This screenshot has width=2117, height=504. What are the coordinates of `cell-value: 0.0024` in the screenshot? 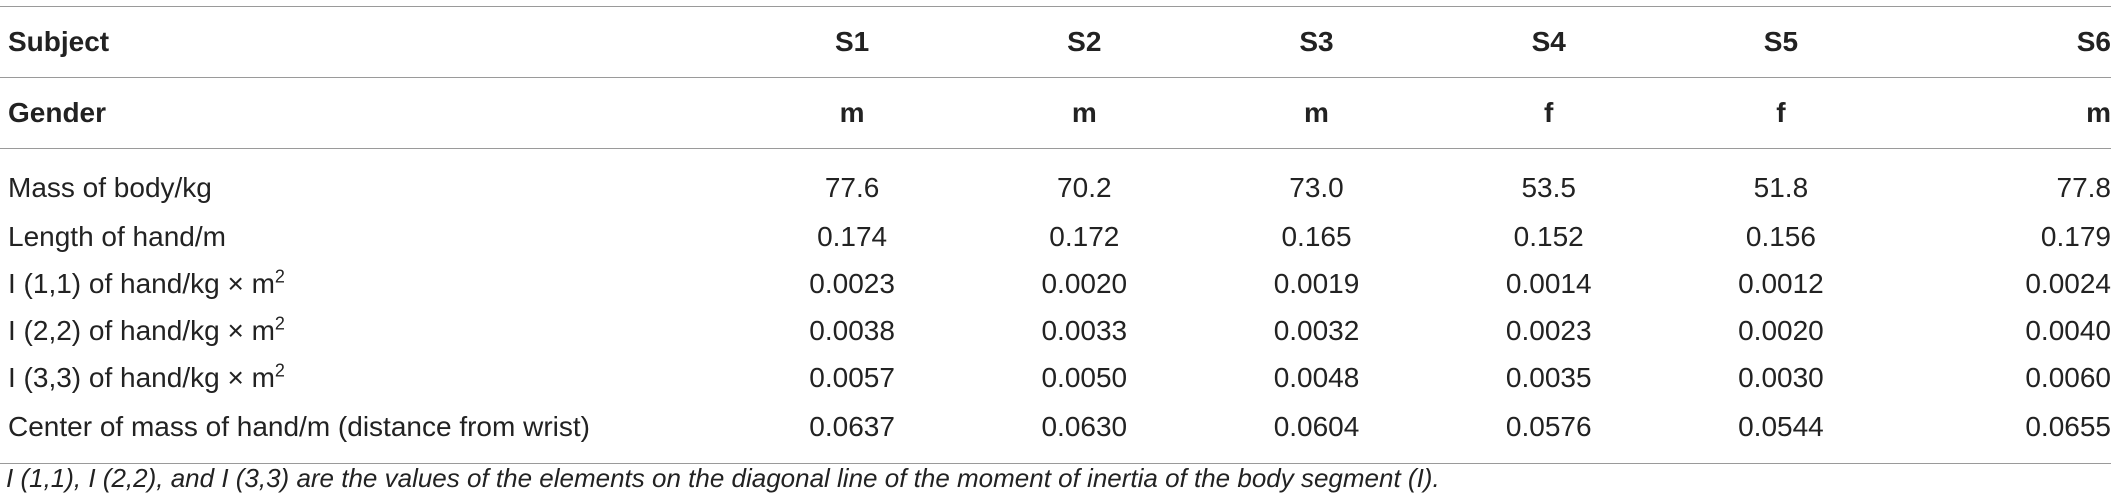 It's located at (2068, 283).